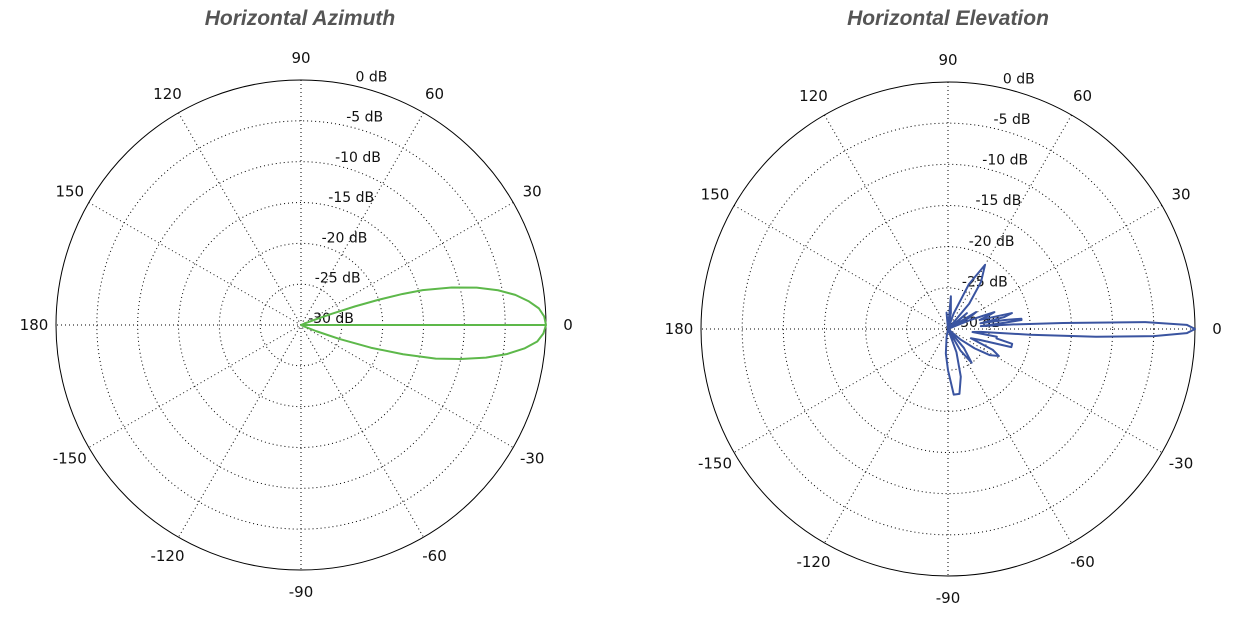 The width and height of the screenshot is (1246, 622). What do you see at coordinates (300, 18) in the screenshot?
I see `chart-title-azimuth: Horizontal Azimuth` at bounding box center [300, 18].